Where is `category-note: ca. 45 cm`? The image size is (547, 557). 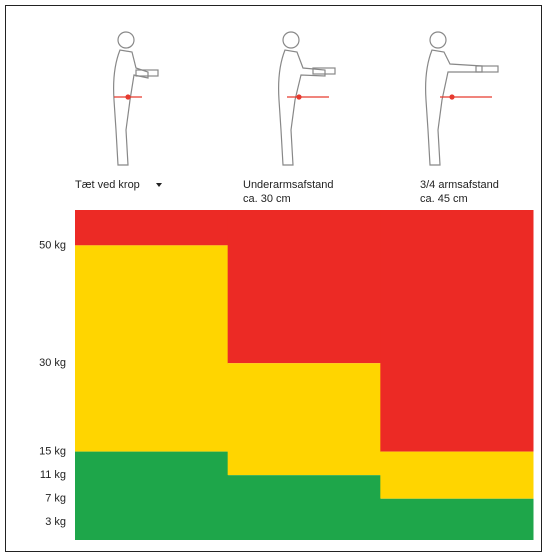
category-note: ca. 45 cm is located at coordinates (444, 199).